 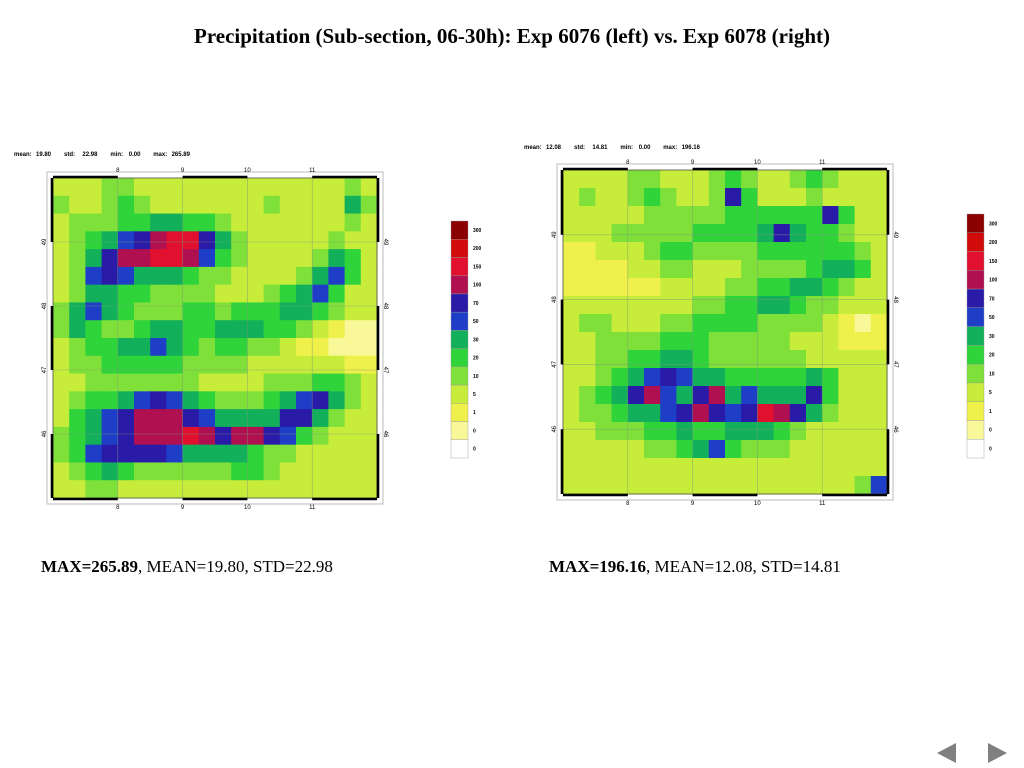 I want to click on x-tick-label-bottom: 11, so click(x=822, y=504).